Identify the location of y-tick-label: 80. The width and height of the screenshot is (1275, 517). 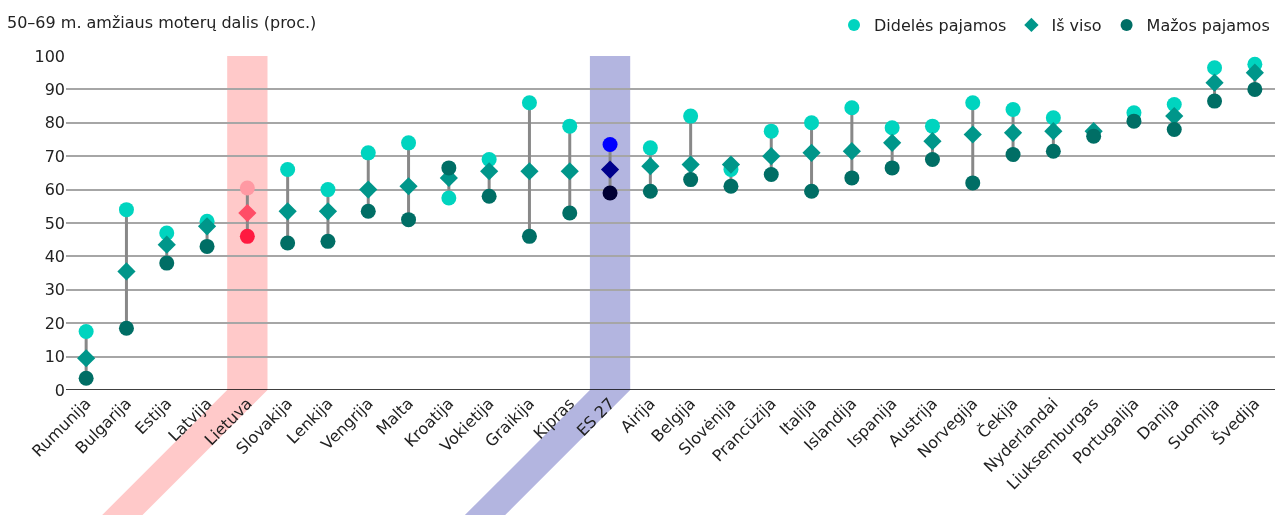
(54, 123).